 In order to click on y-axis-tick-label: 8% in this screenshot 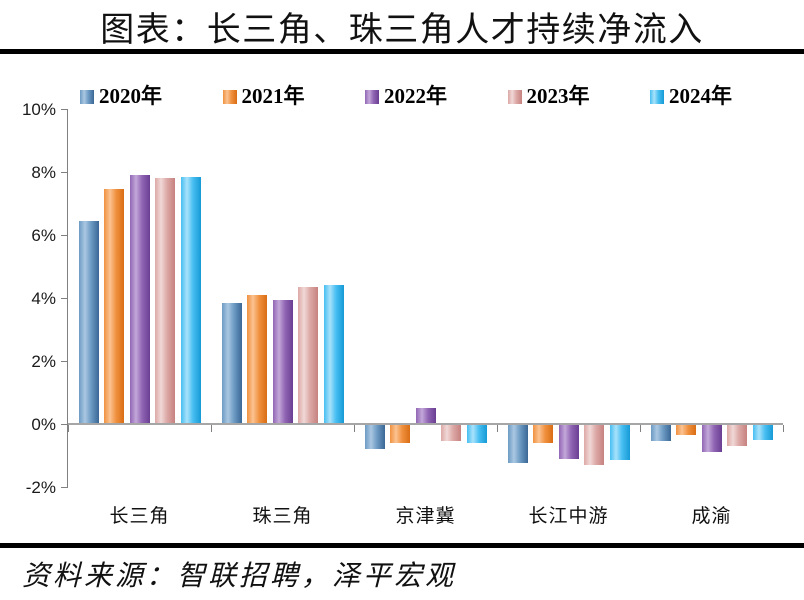, I will do `click(43, 172)`.